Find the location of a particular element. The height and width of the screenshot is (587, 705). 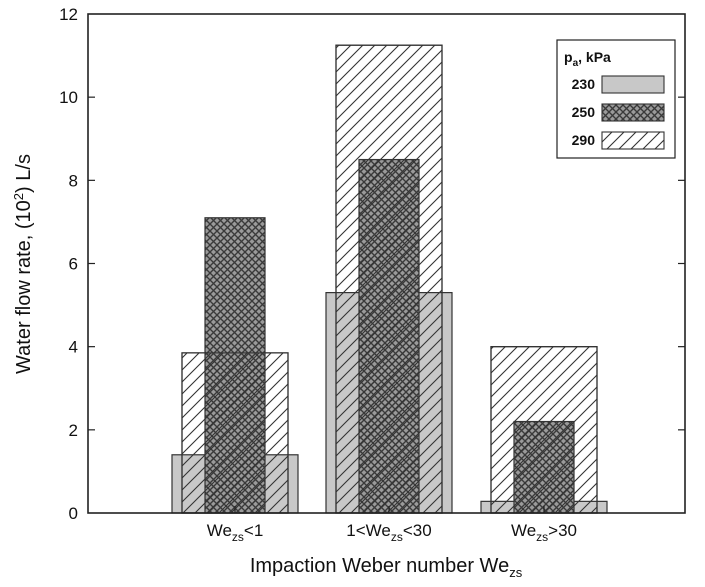

category-label-post: <1 is located at coordinates (253, 530).